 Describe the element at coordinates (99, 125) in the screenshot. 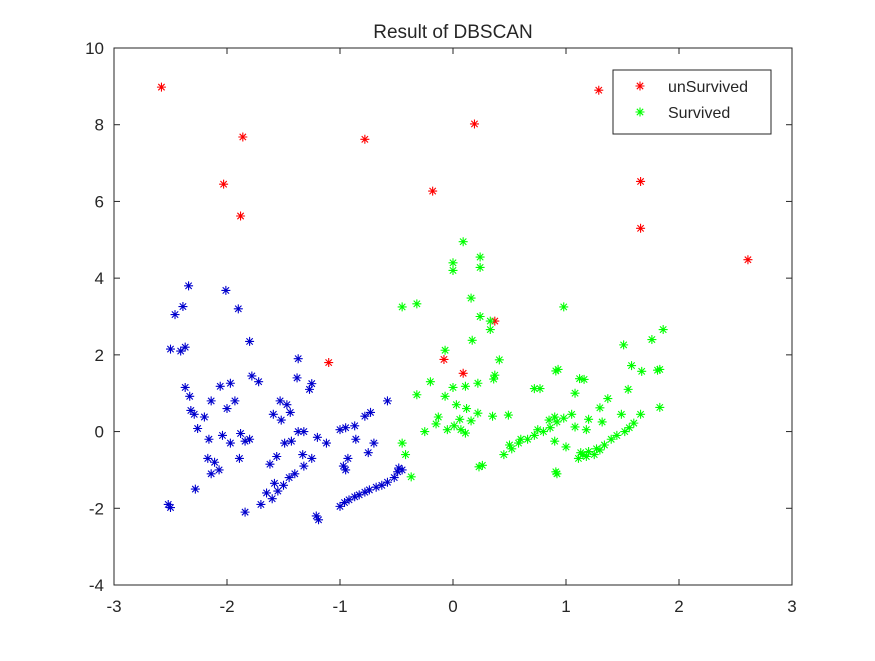

I see `y-tick-label: 8` at that location.